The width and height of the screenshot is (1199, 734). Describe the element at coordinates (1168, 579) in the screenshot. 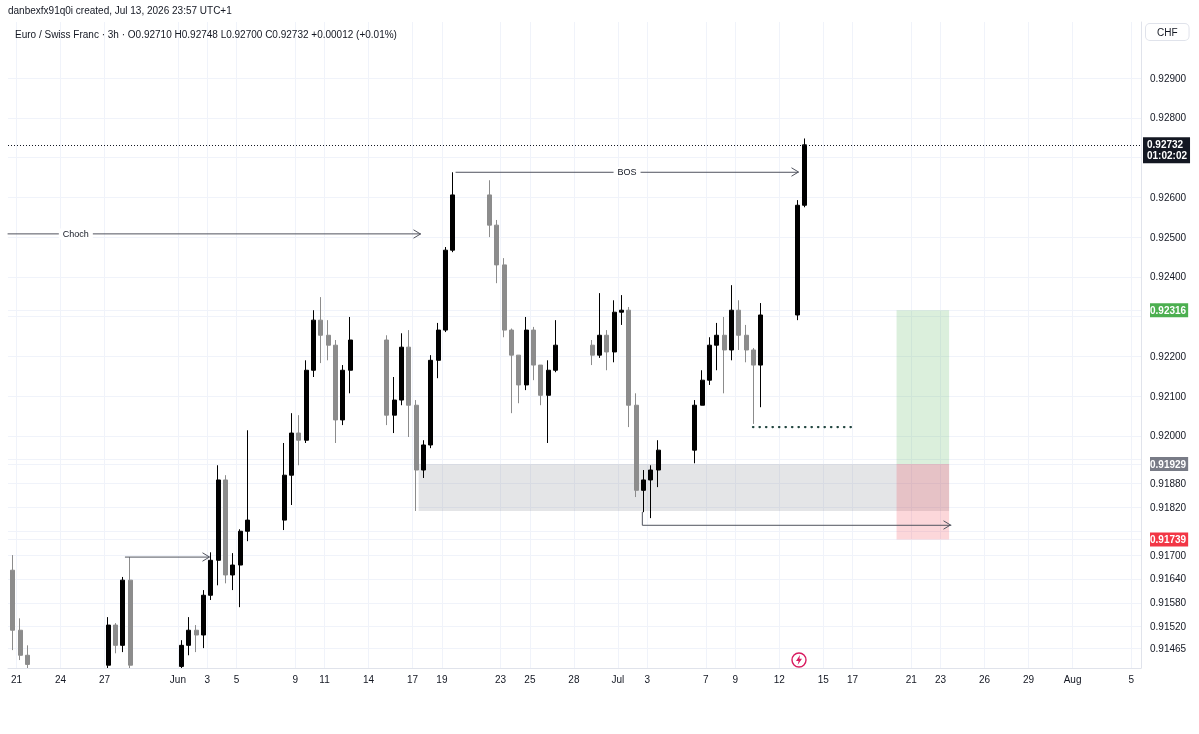

I see `y-tick-label: 0.91640` at that location.